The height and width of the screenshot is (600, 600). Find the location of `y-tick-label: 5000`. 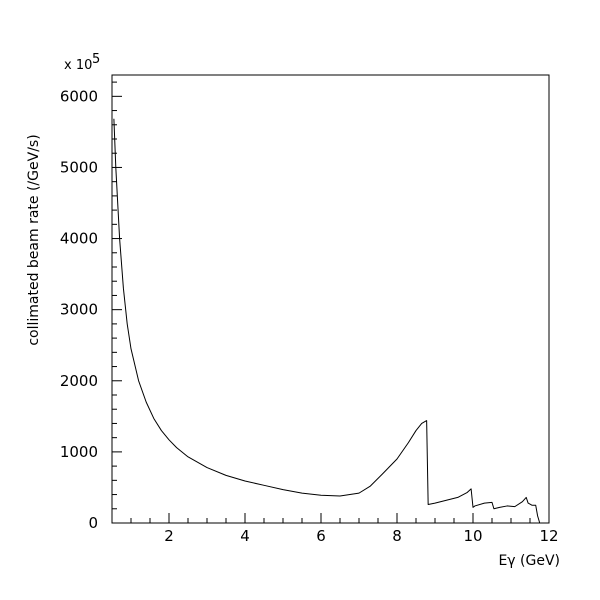

y-tick-label: 5000 is located at coordinates (79, 167).